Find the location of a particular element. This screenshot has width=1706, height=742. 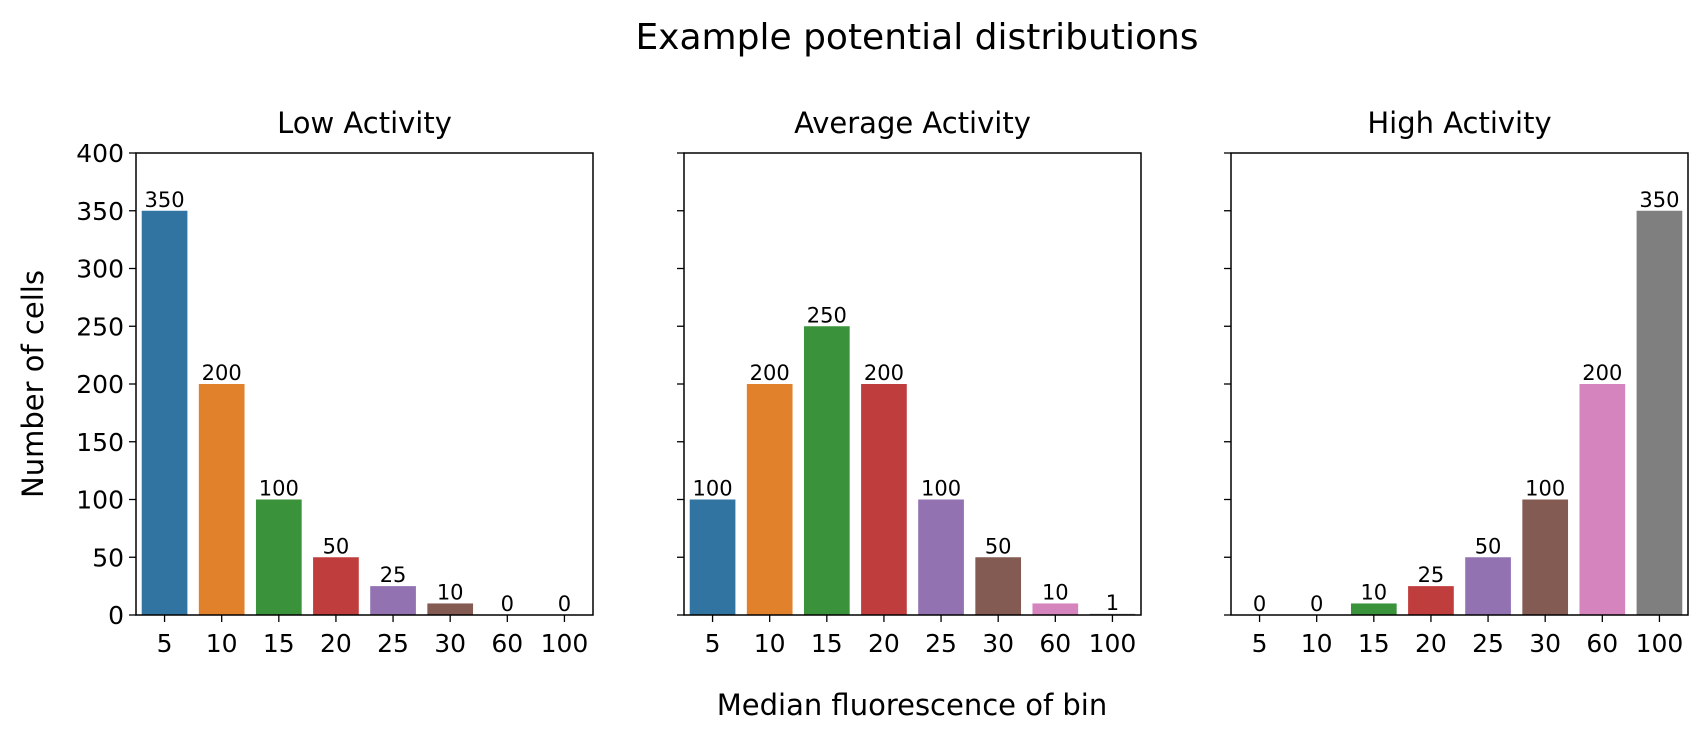

y-tick-label: 0 is located at coordinates (116, 615).